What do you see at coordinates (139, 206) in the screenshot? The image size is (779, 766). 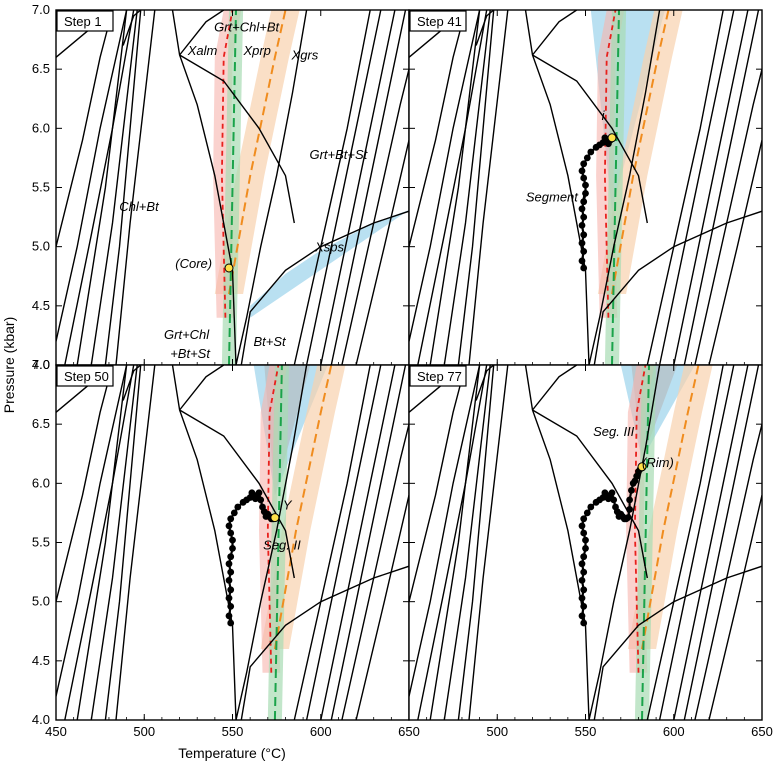 I see `field-label: Chl+Bt` at bounding box center [139, 206].